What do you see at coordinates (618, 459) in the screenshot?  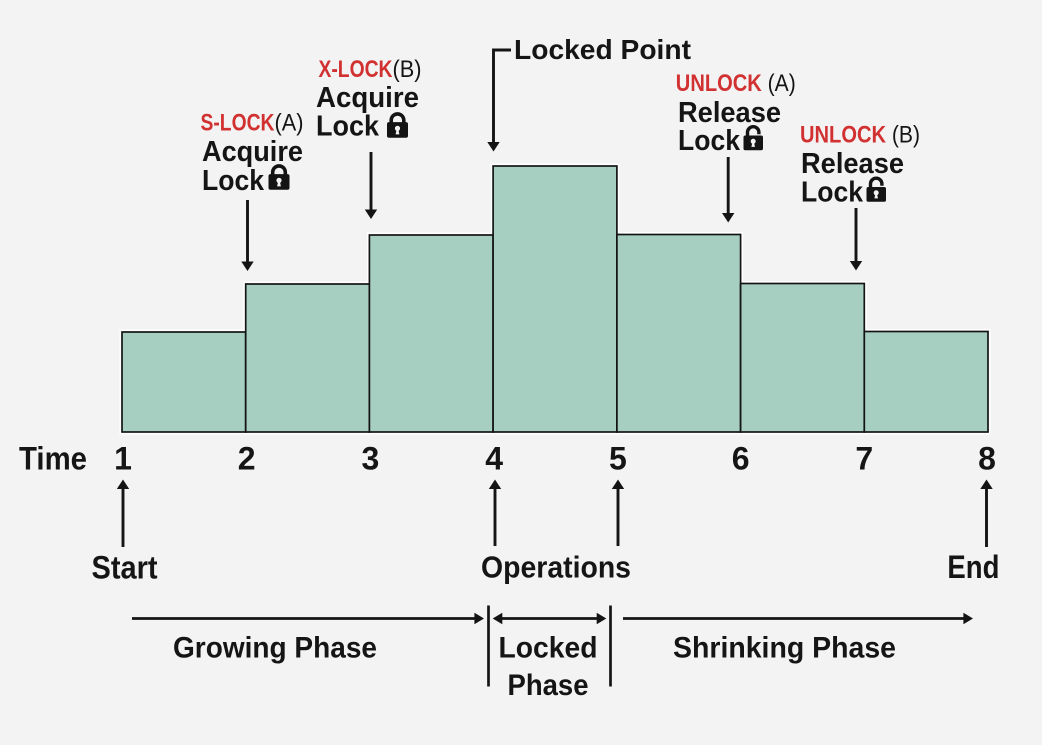 I see `svg-text: 5` at bounding box center [618, 459].